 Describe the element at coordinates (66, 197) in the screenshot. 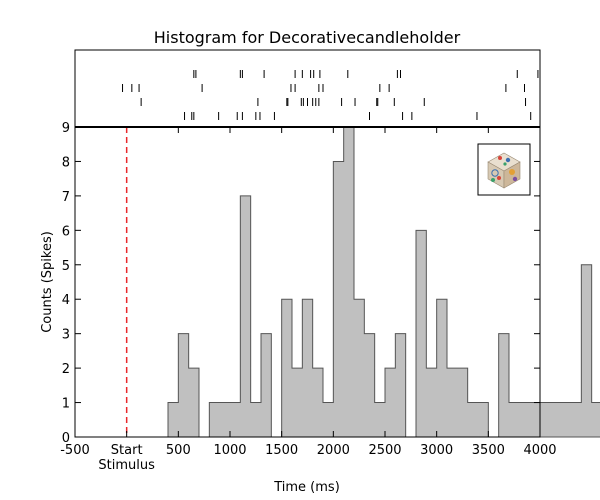

I see `y-tick-label: 7` at that location.